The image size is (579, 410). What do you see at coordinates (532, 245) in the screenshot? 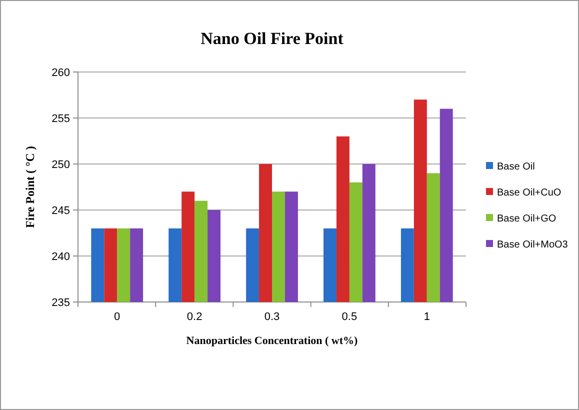
I see `legend-label: Base Oil+MoO3` at bounding box center [532, 245].